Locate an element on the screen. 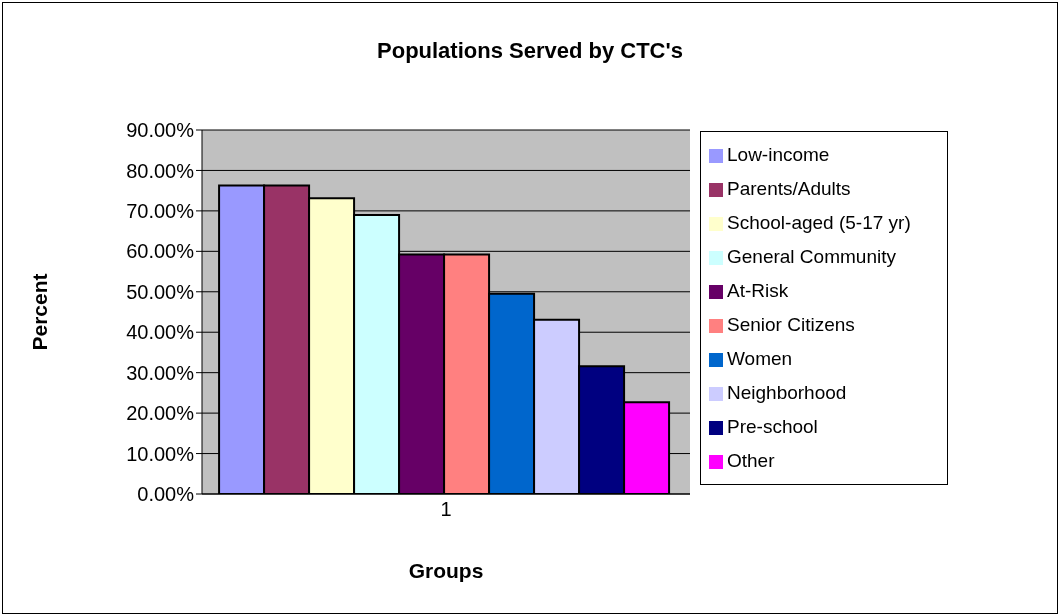 The width and height of the screenshot is (1060, 616). legend-label: Low-income is located at coordinates (778, 154).